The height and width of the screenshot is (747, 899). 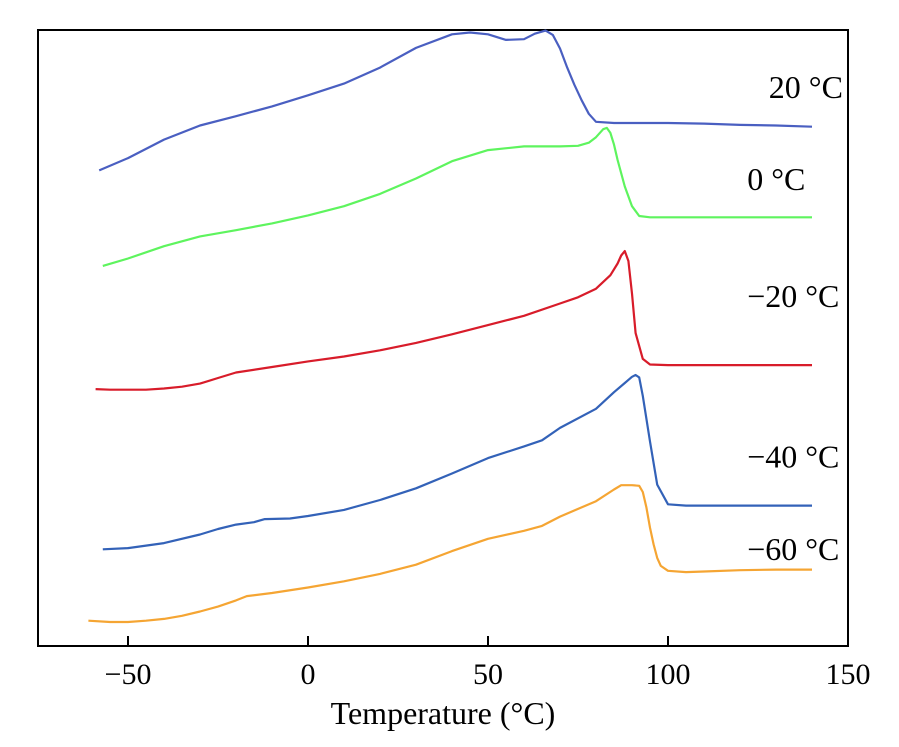 What do you see at coordinates (795, 318) in the screenshot?
I see `series-labels: 20 °C 0 °C −20 °C −40 °C −60 °C` at bounding box center [795, 318].